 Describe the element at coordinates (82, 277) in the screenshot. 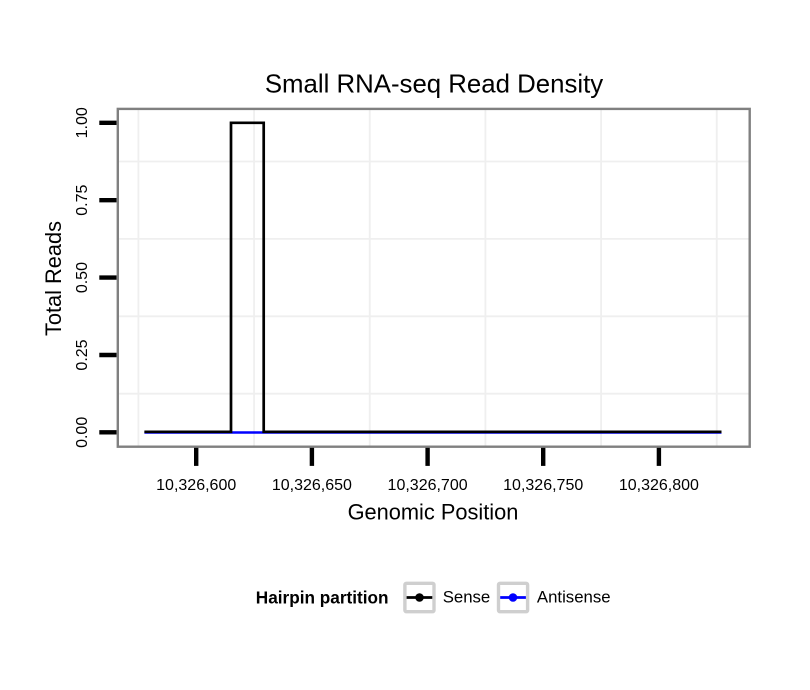

I see `svg-text: 0.50` at that location.